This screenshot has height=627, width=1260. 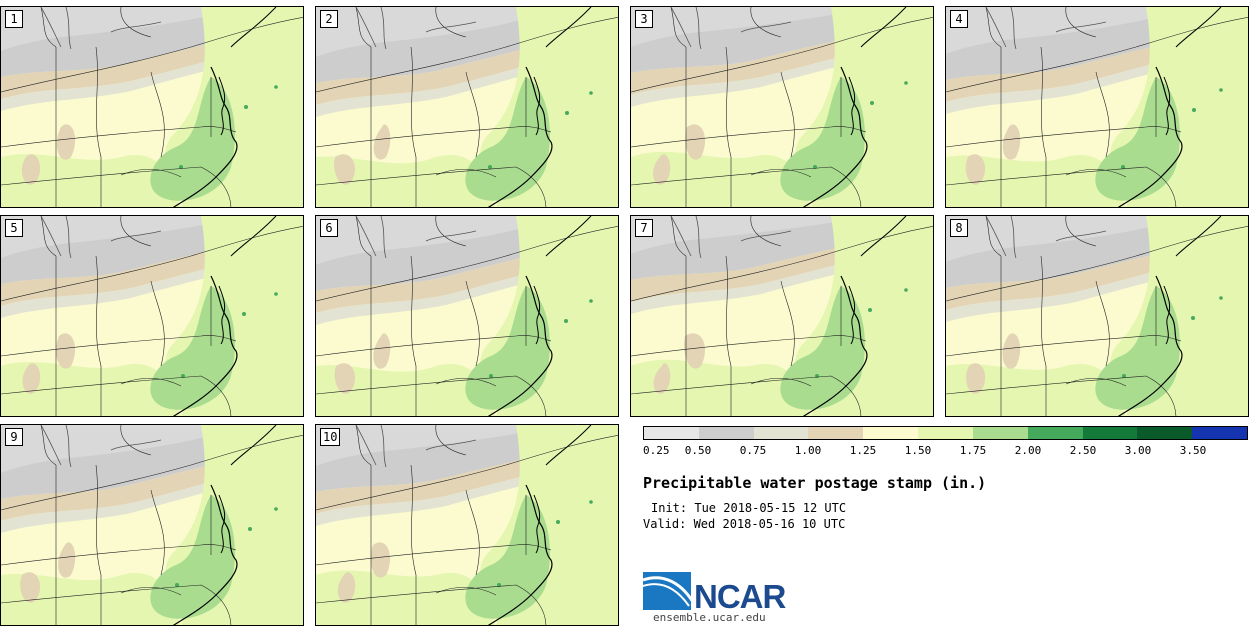 I want to click on panel-label: 6, so click(x=329, y=228).